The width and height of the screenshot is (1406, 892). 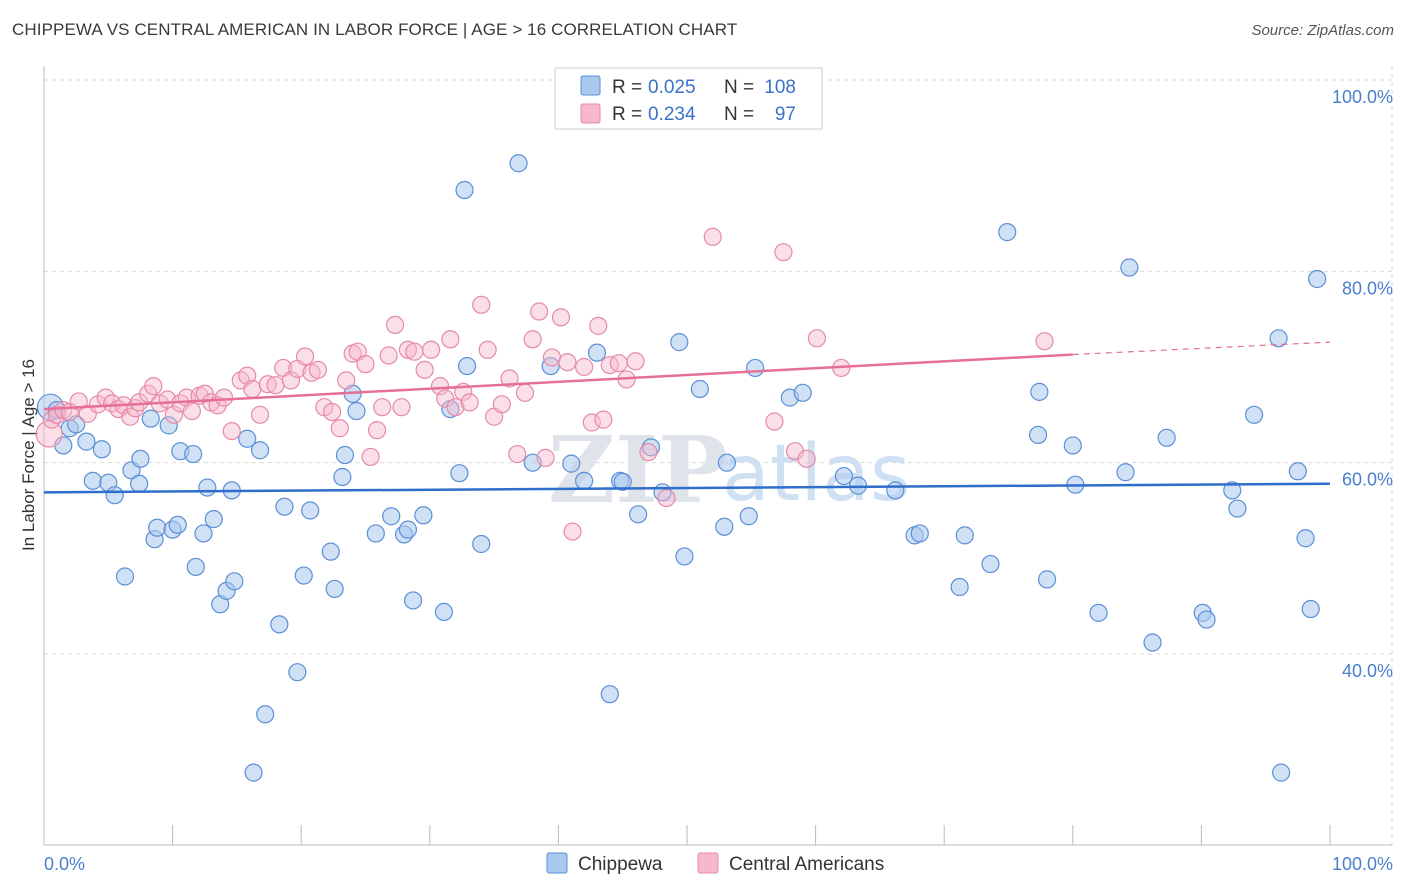 What do you see at coordinates (687, 488) in the screenshot?
I see `trend-line-chippewa` at bounding box center [687, 488].